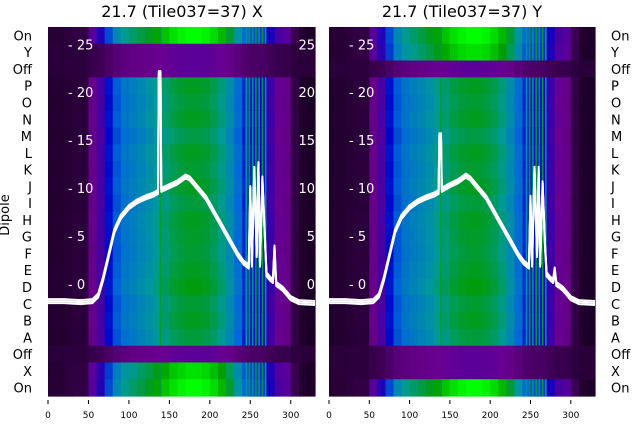  What do you see at coordinates (613, 204) in the screenshot?
I see `row-label-right: I` at bounding box center [613, 204].